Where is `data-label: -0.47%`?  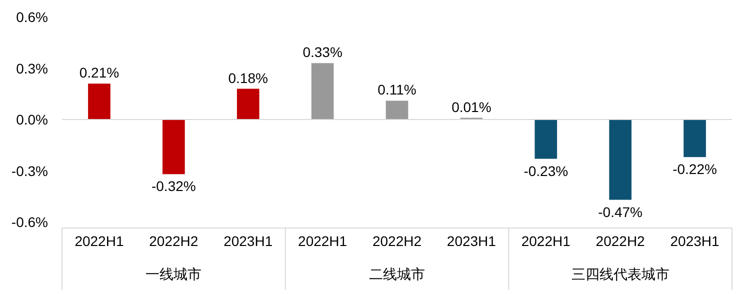
data-label: -0.47% is located at coordinates (620, 212).